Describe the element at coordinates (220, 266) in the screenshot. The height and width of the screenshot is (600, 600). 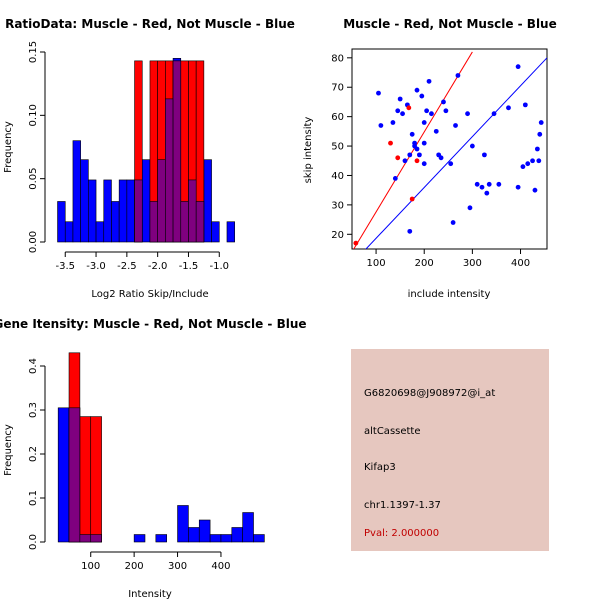
I see `ratio-x-tick-label: -1.0` at that location.